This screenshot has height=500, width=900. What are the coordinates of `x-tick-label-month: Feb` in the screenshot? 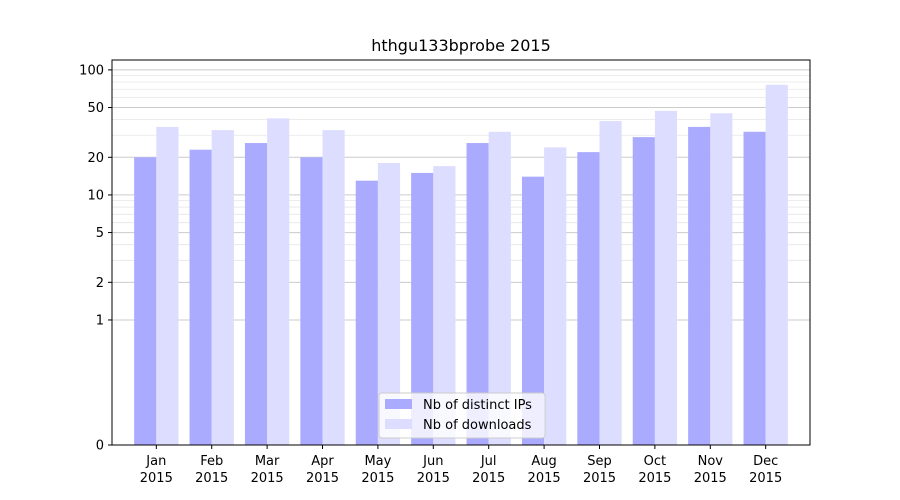 It's located at (211, 461).